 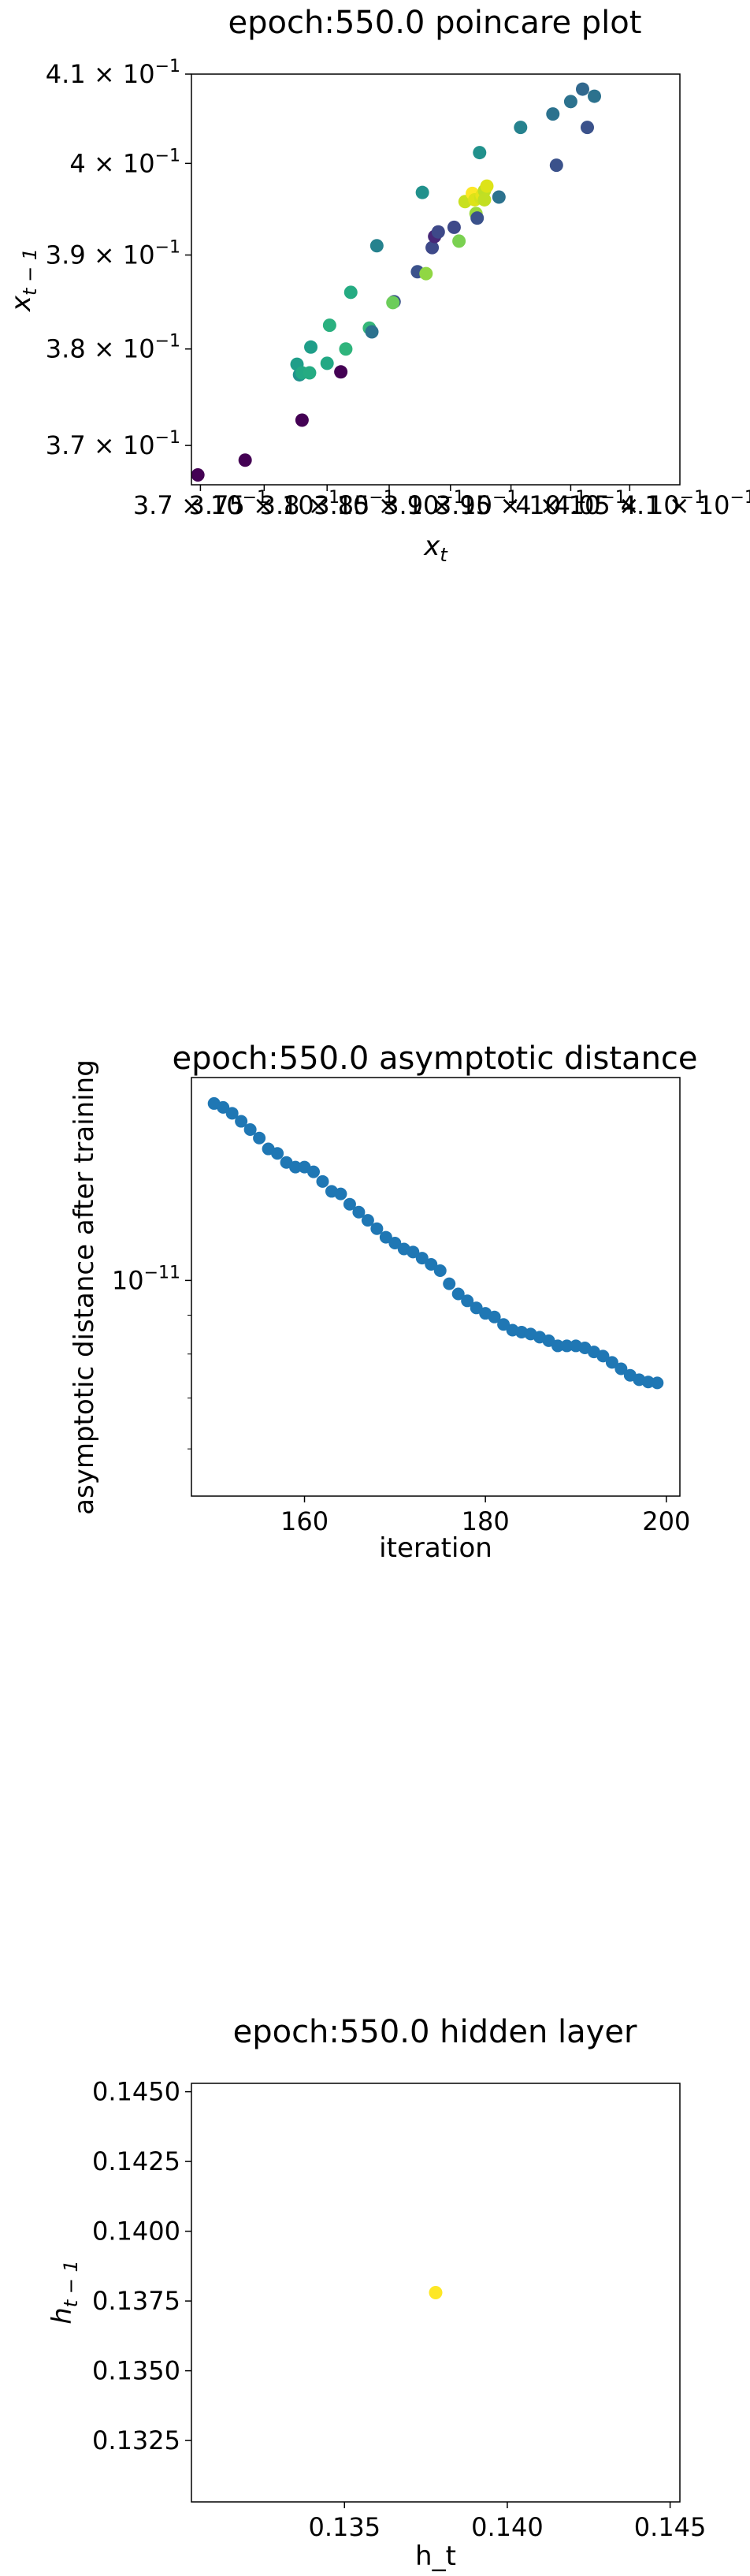 What do you see at coordinates (676, 505) in the screenshot?
I see `poincare-x-tick-label-8-base: 4.1 × 10` at bounding box center [676, 505].